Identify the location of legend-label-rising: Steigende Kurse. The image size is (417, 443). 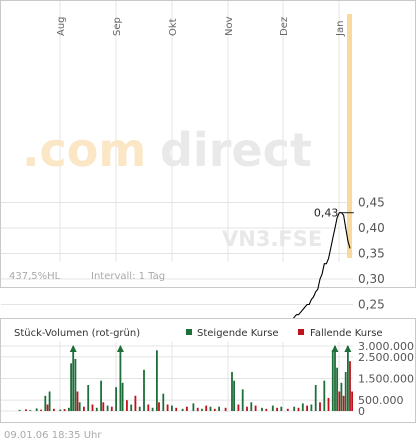
(238, 333).